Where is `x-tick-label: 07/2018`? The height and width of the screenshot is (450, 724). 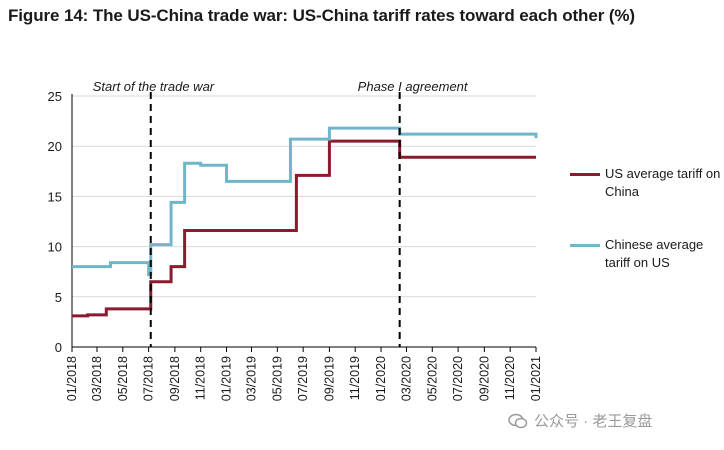
x-tick-label: 07/2018 is located at coordinates (149, 378).